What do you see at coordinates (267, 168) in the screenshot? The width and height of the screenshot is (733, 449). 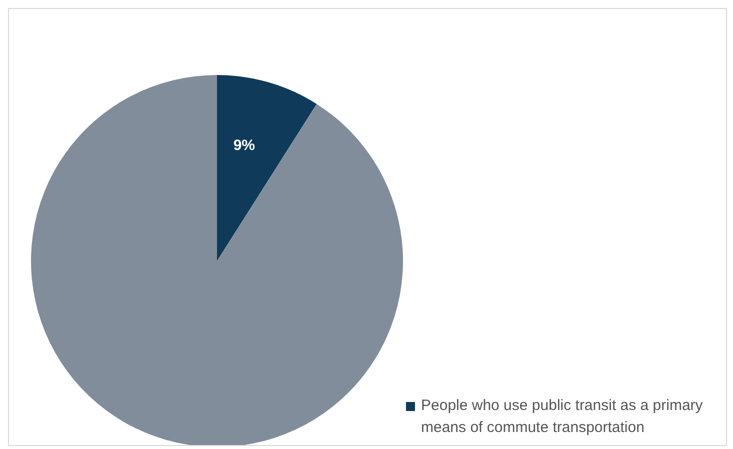 I see `pie-slice` at bounding box center [267, 168].